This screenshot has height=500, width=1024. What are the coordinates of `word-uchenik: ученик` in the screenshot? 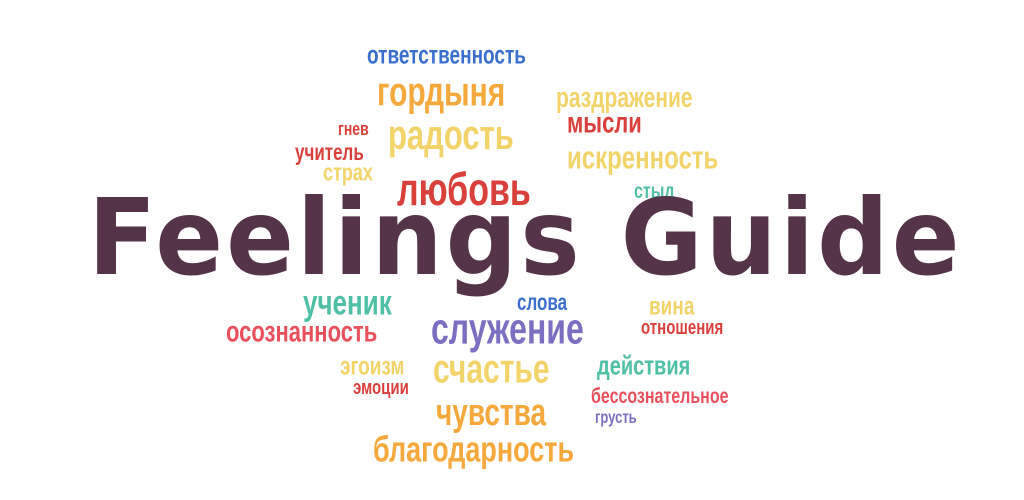 It's located at (347, 302).